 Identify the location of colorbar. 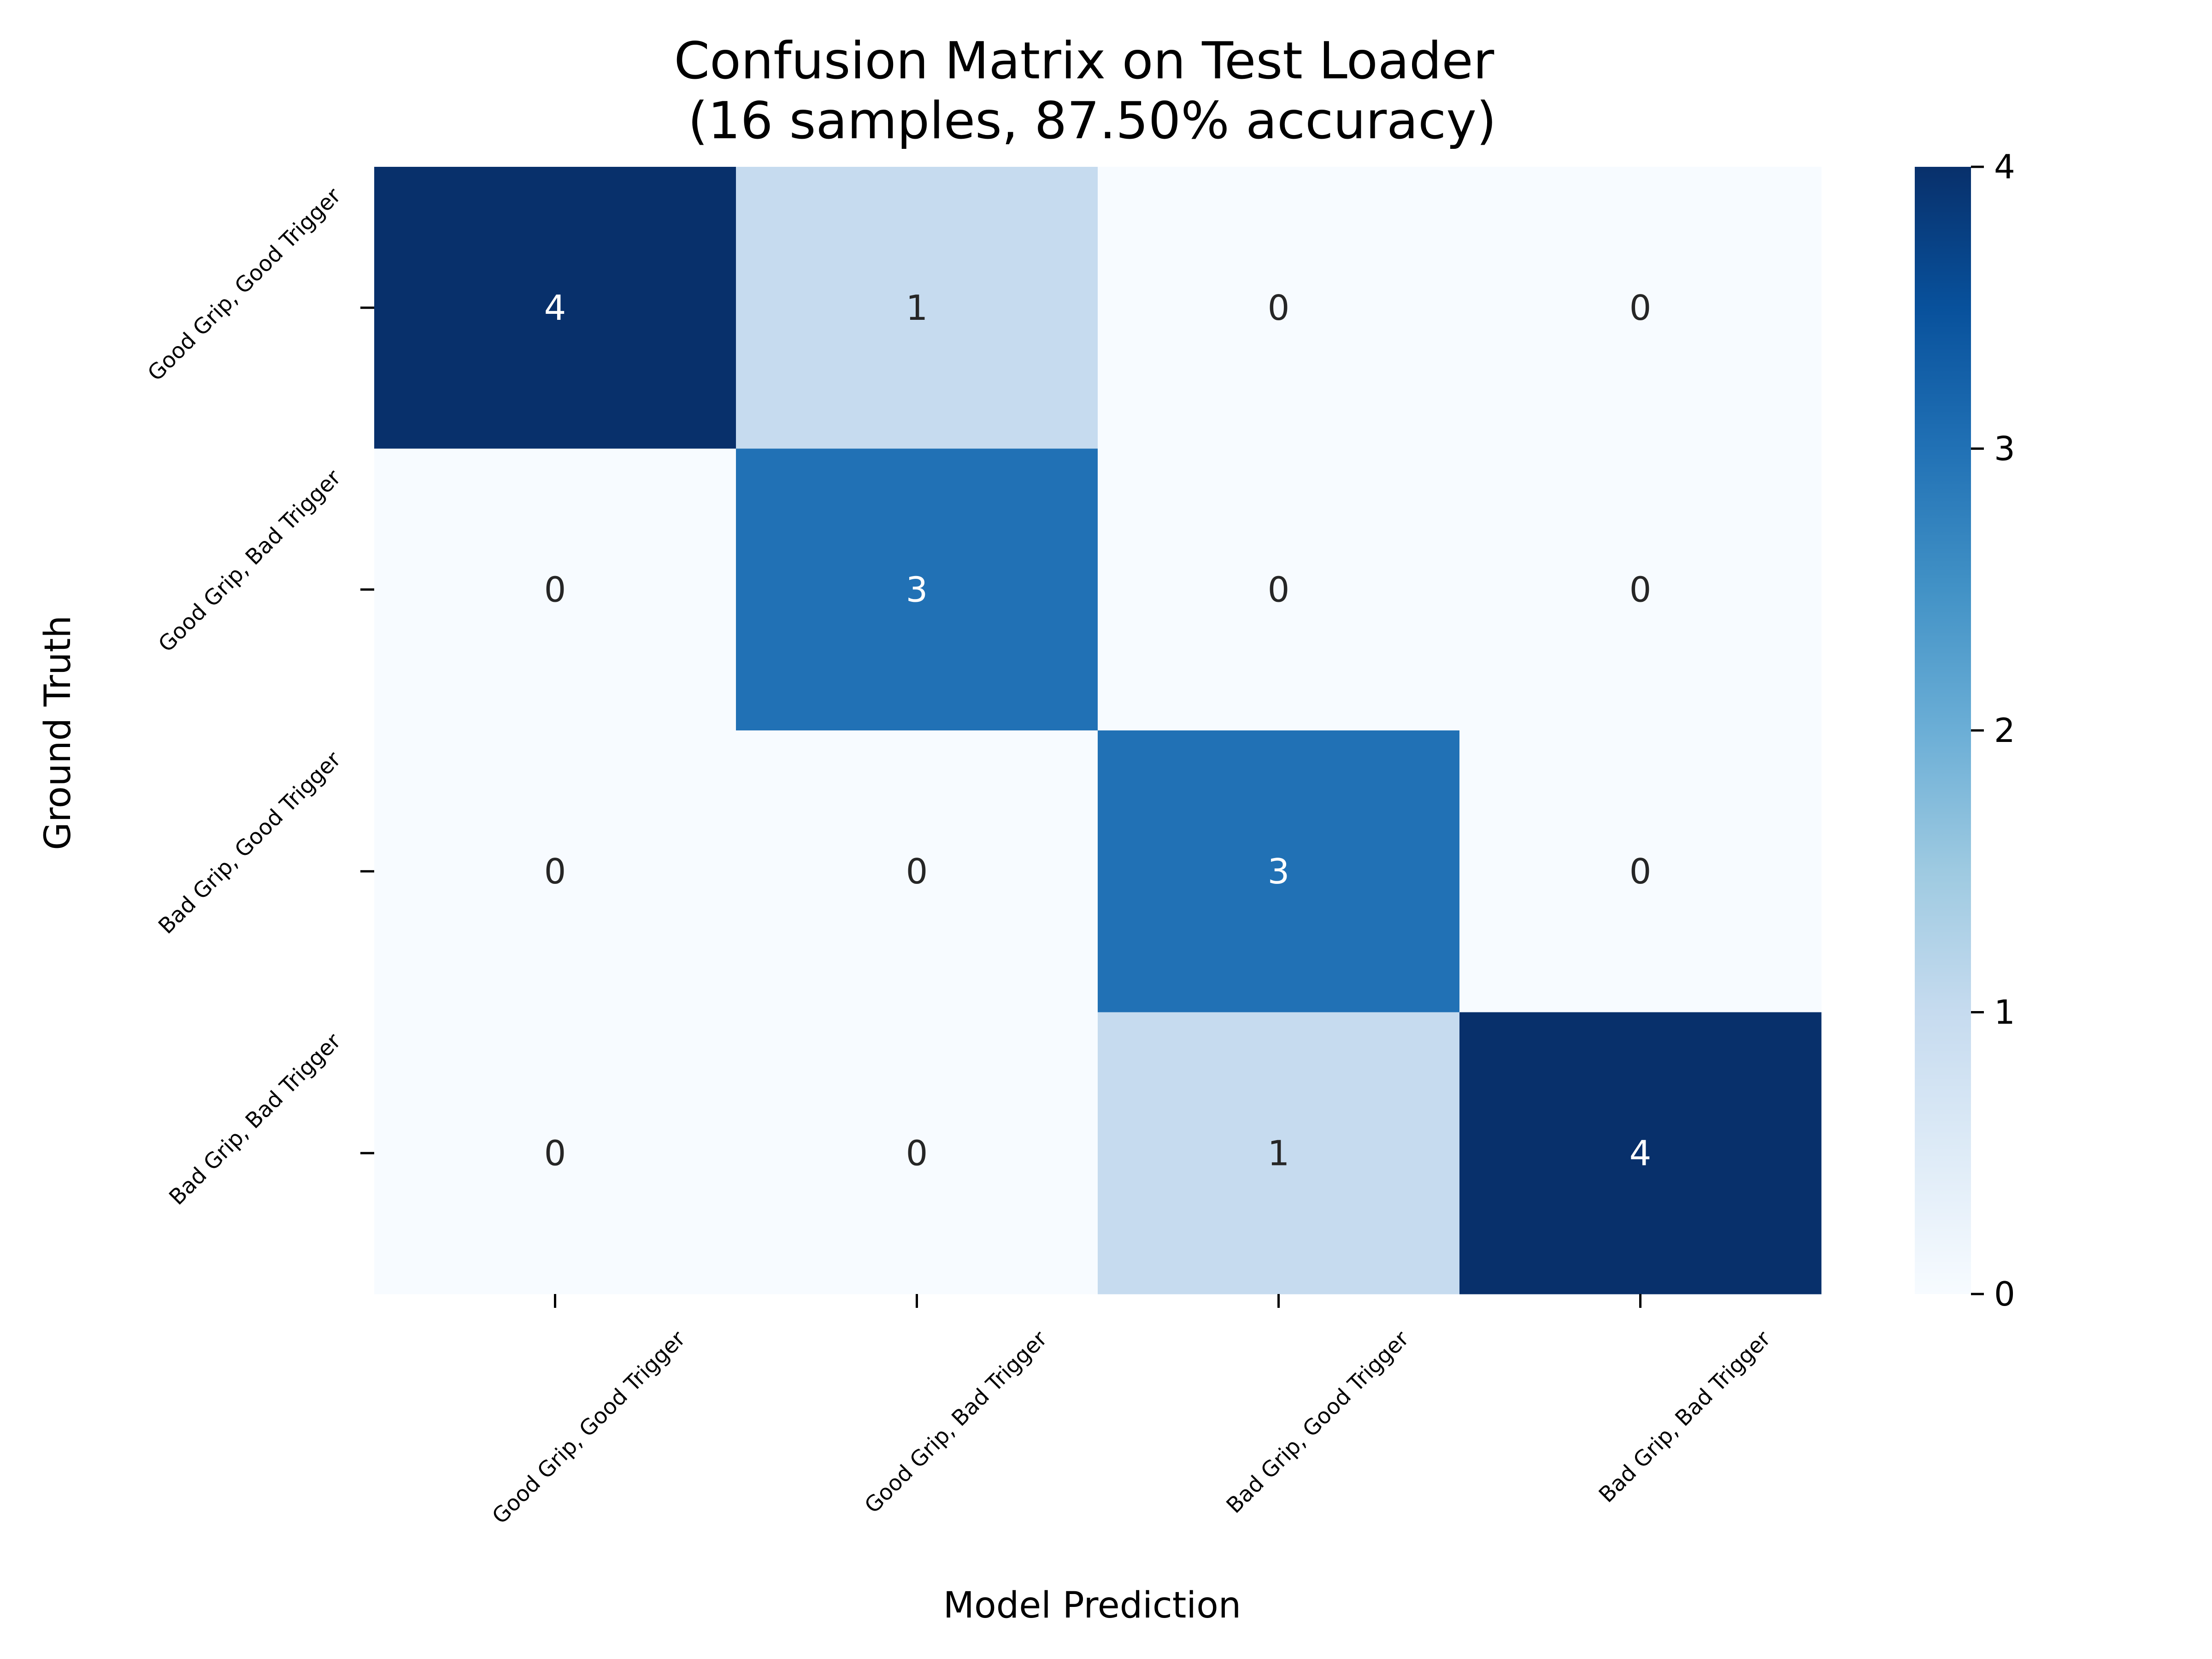
(1943, 730).